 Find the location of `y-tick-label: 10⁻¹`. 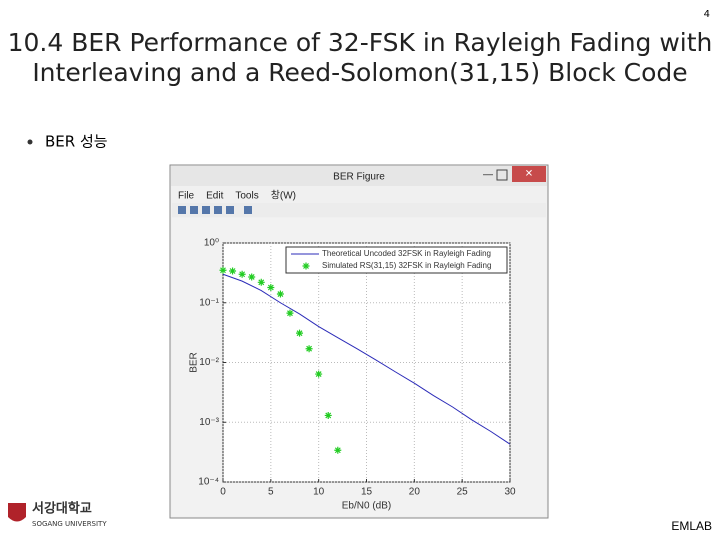

y-tick-label: 10⁻¹ is located at coordinates (209, 302).